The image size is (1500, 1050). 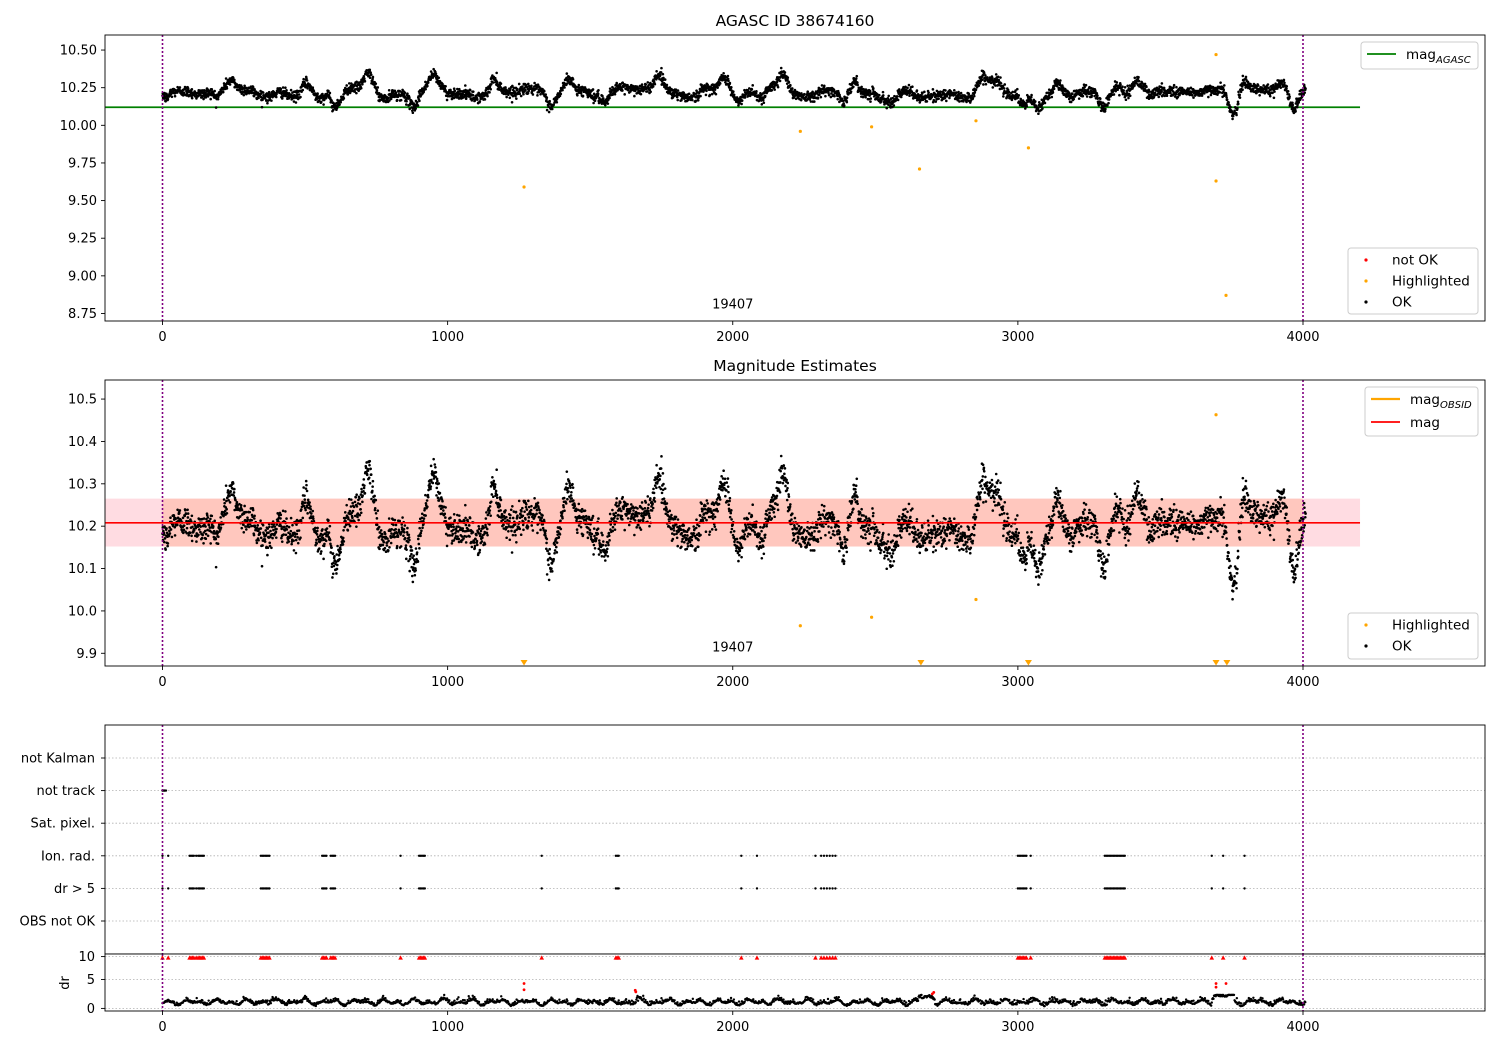 I want to click on agasc-xtick-label: 0, so click(x=162, y=337).